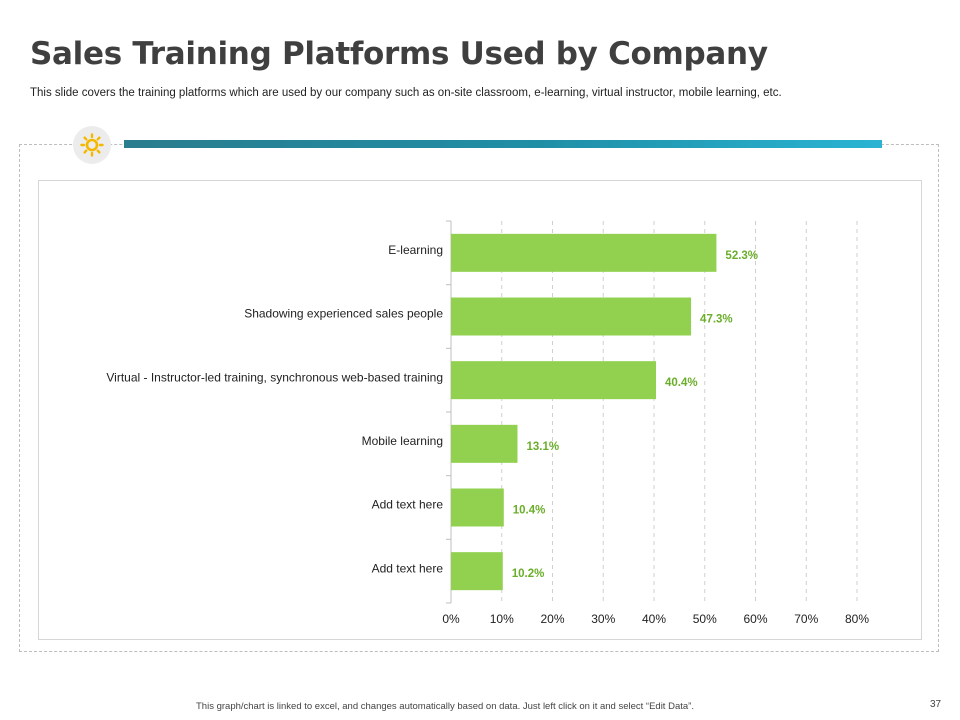  I want to click on page-number: 37, so click(936, 704).